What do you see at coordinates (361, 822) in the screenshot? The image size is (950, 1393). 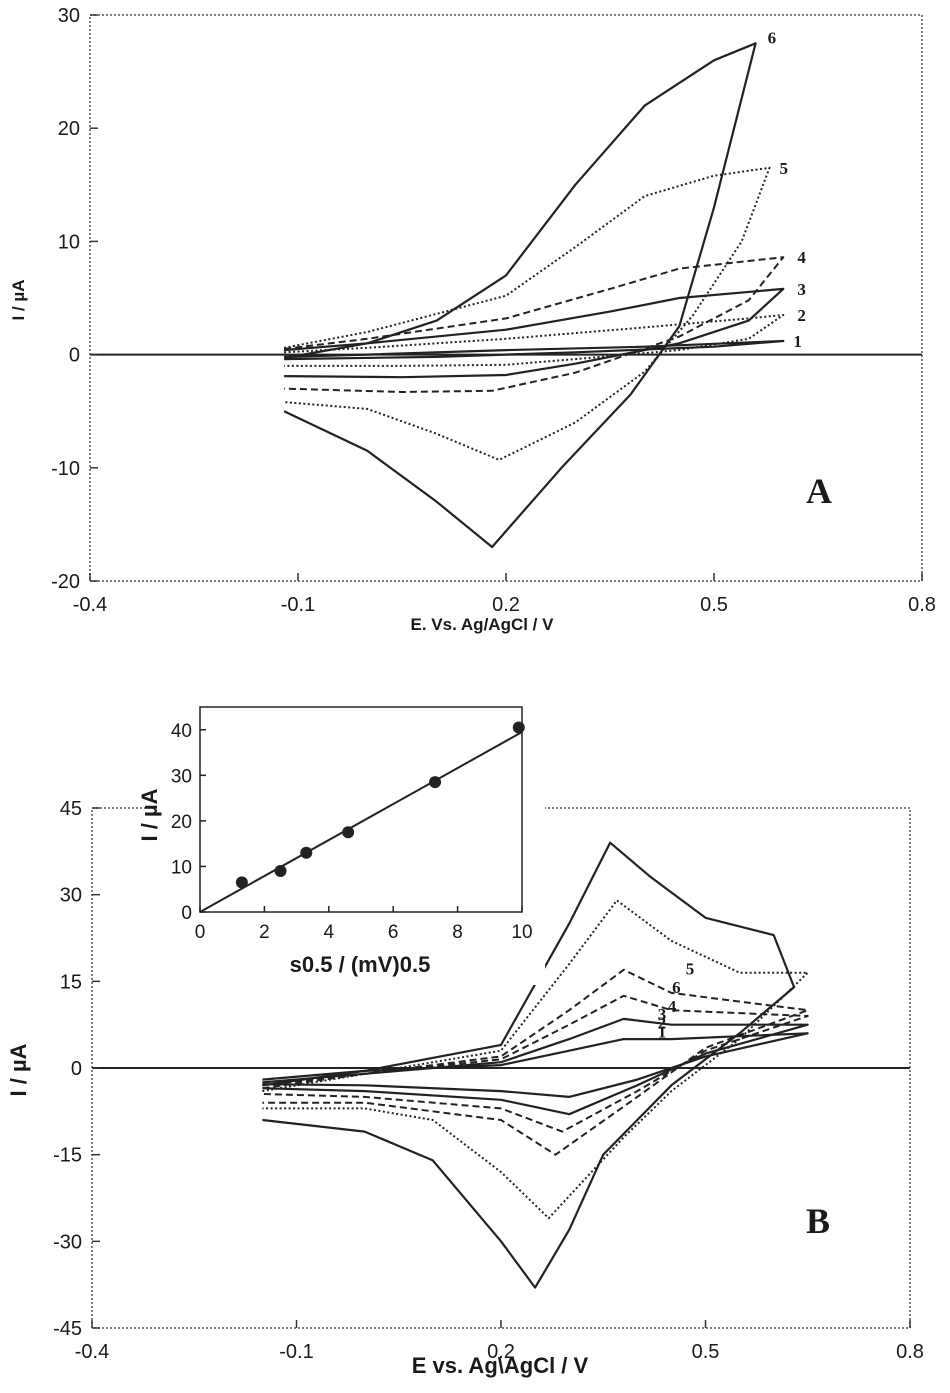 I see `inset-fit-line` at bounding box center [361, 822].